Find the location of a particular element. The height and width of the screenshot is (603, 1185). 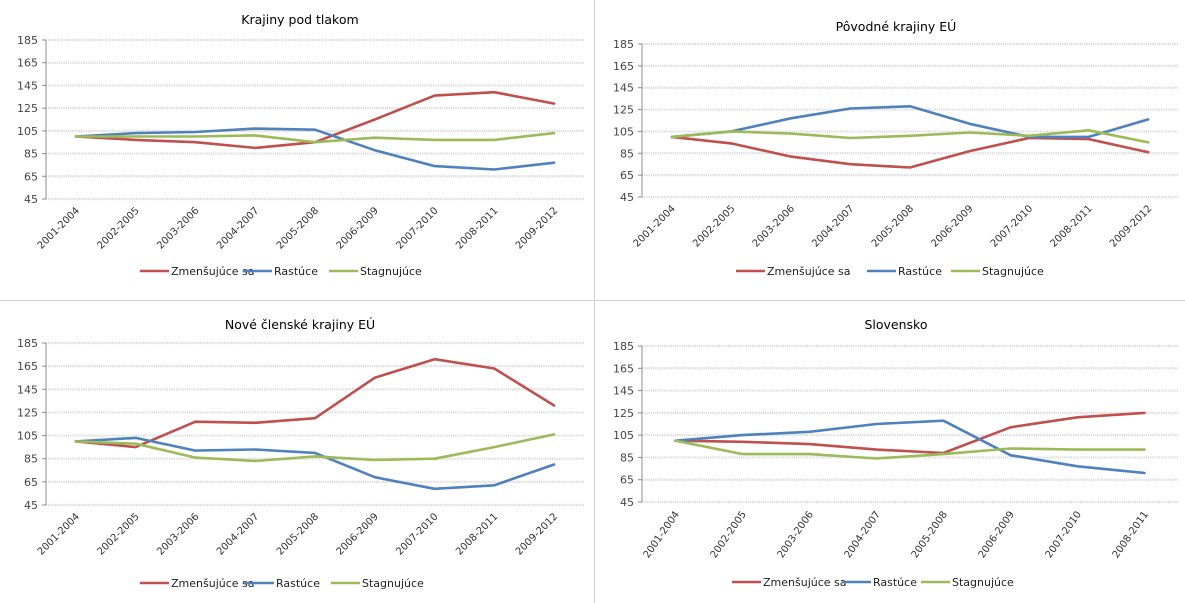

chart-title: Pôvodné krajiny EÚ is located at coordinates (896, 26).